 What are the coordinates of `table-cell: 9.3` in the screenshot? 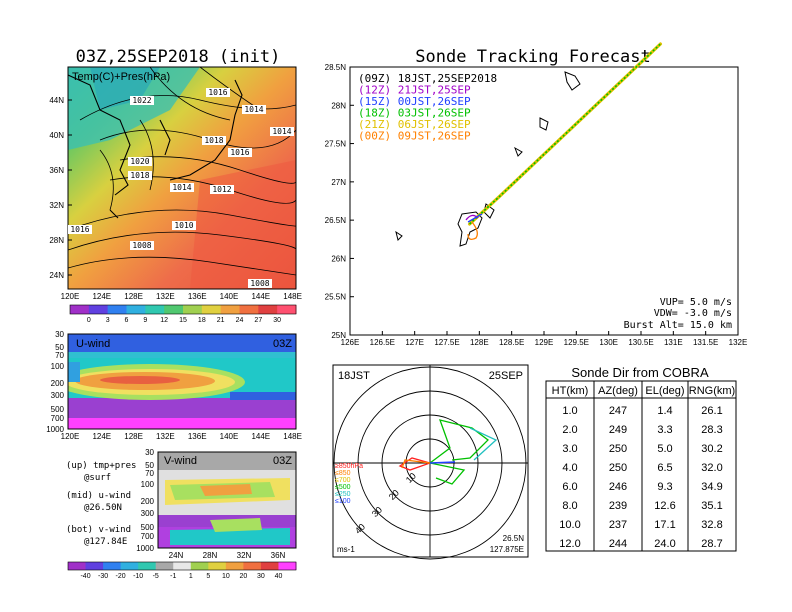 It's located at (664, 487).